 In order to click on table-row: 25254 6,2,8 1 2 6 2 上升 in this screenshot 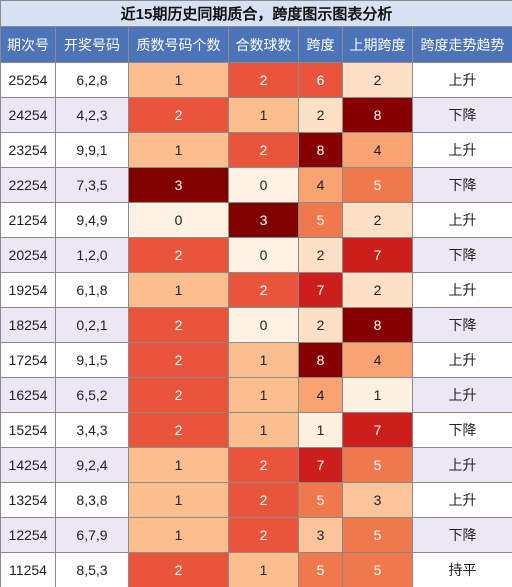, I will do `click(256, 80)`.